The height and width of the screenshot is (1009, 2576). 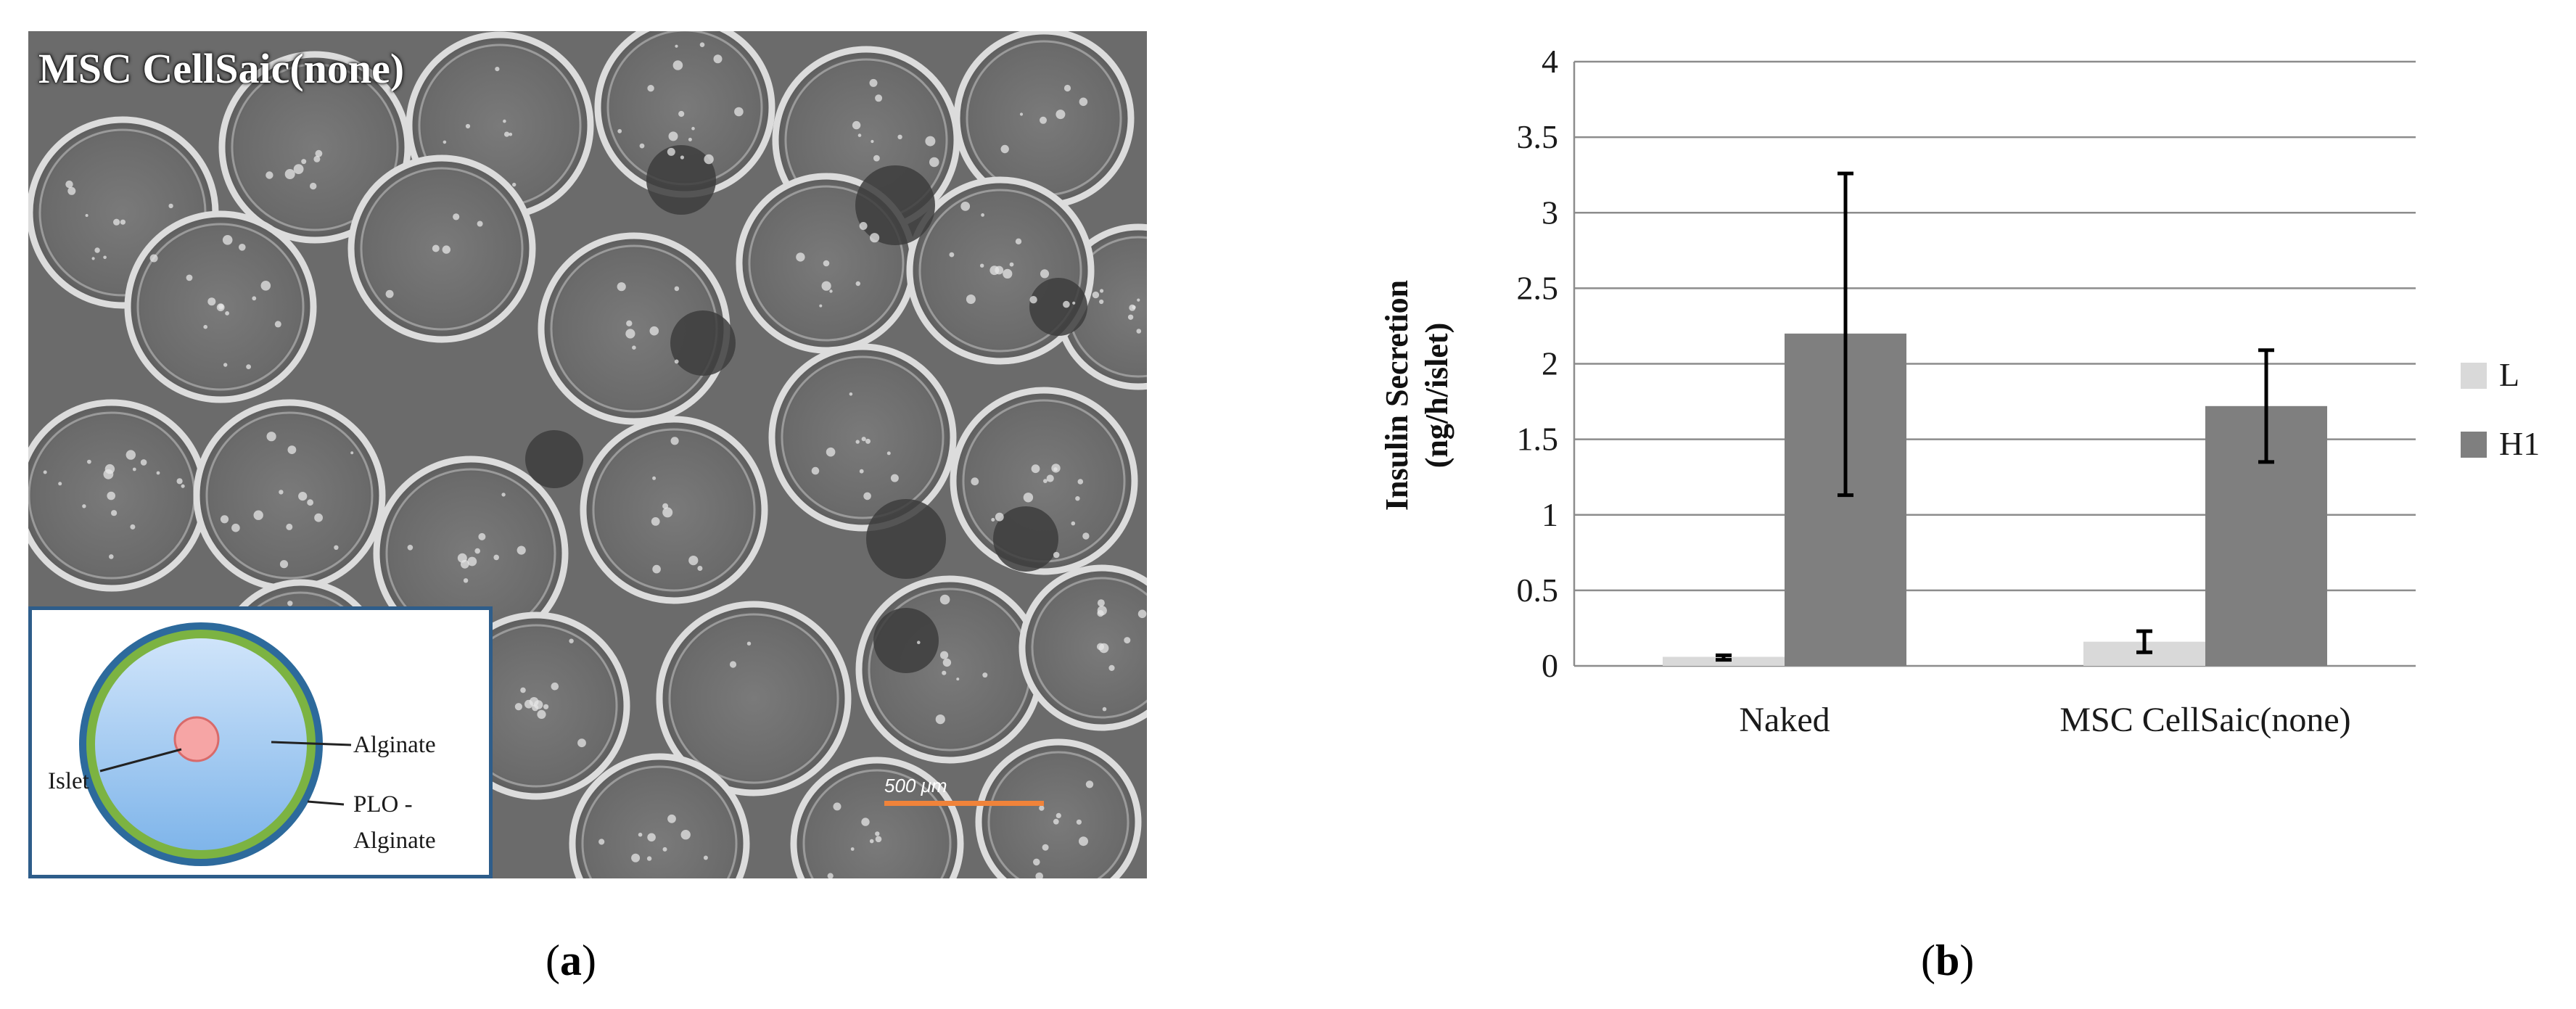 What do you see at coordinates (2509, 374) in the screenshot?
I see `legend-label-L: L` at bounding box center [2509, 374].